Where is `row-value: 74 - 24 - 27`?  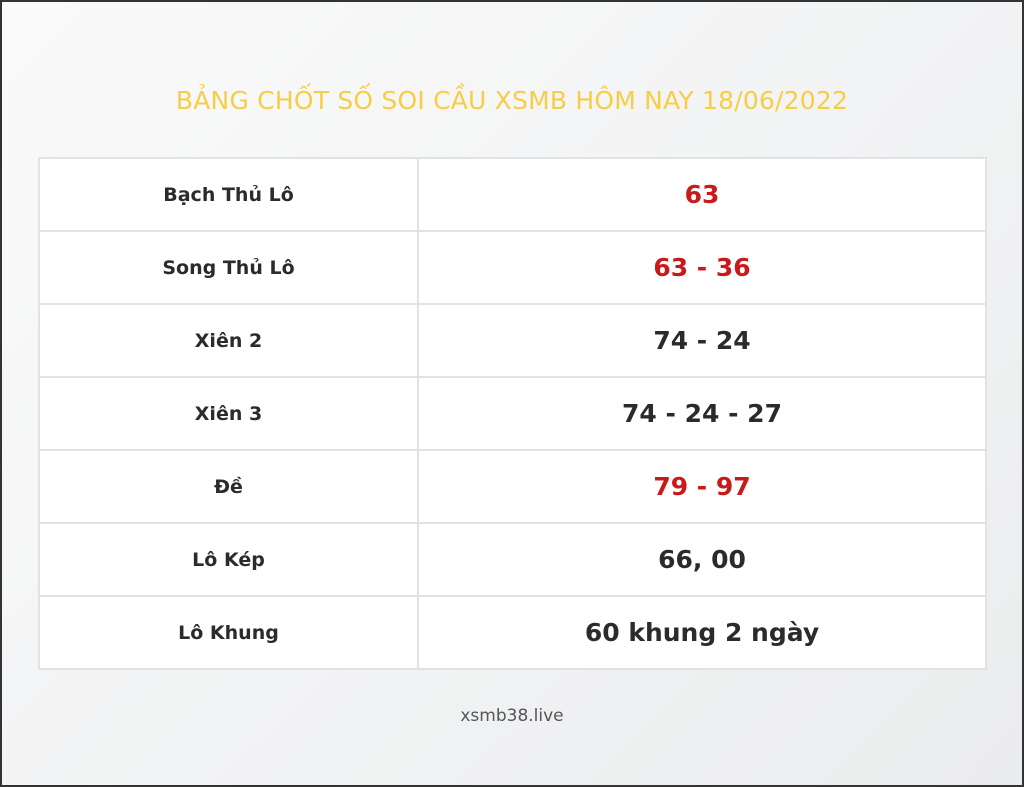
row-value: 74 - 24 - 27 is located at coordinates (702, 413).